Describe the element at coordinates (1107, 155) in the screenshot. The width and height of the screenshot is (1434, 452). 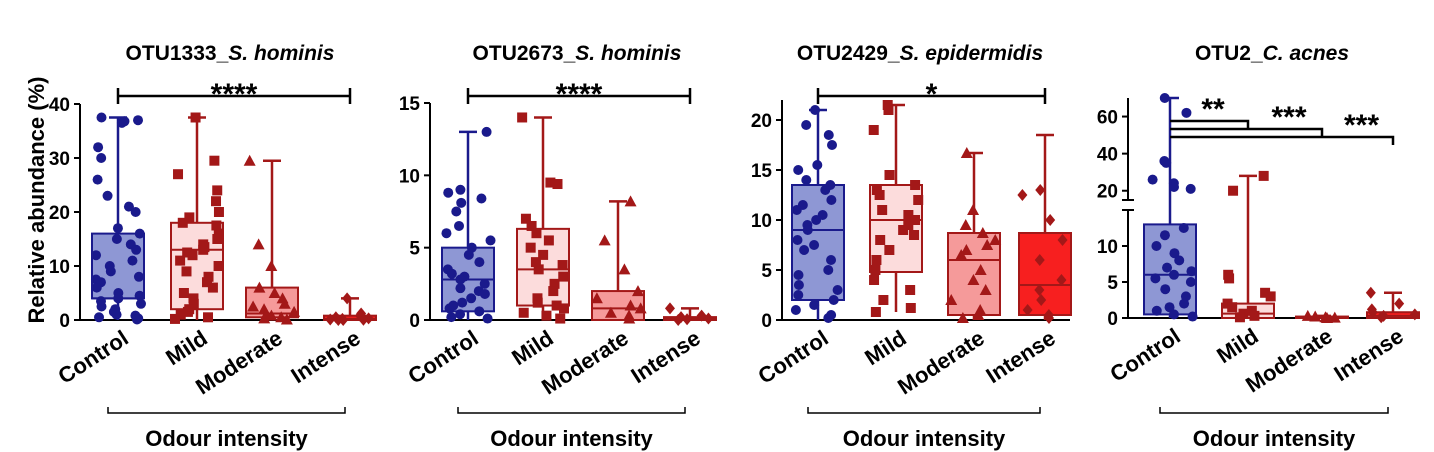
I see `y-tick-label: 40` at that location.